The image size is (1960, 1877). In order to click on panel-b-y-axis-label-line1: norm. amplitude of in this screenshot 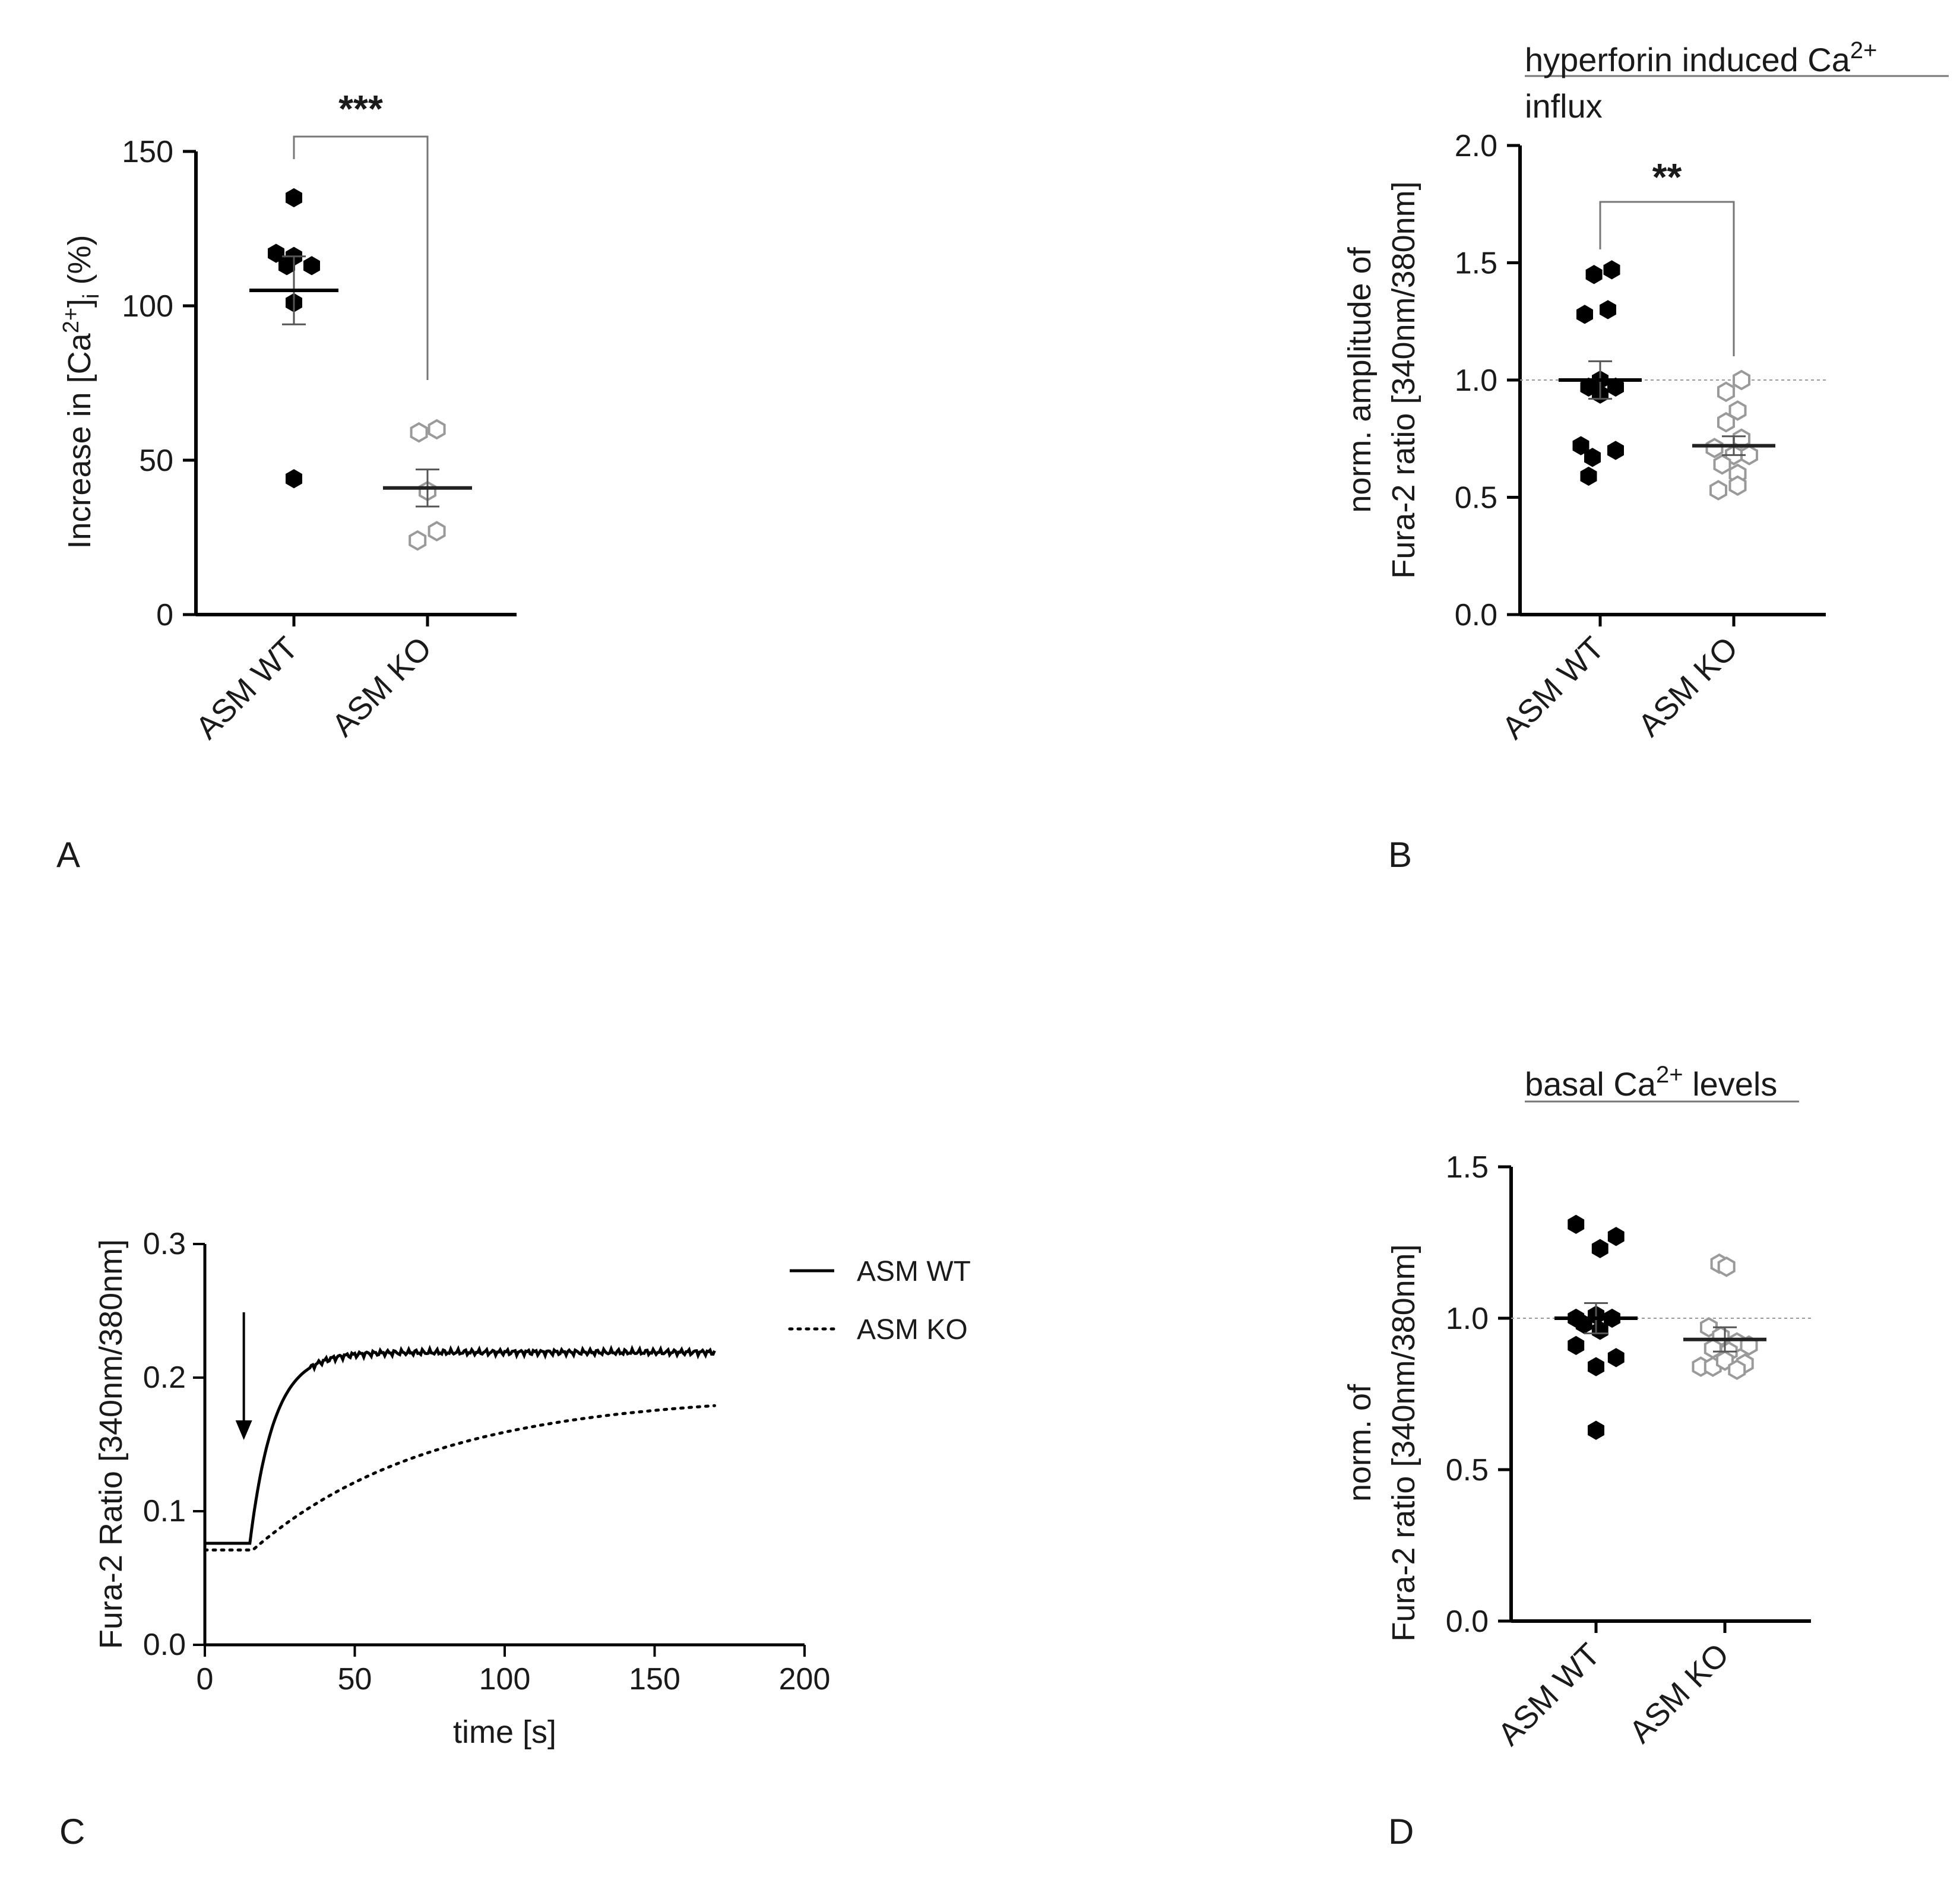, I will do `click(1360, 379)`.